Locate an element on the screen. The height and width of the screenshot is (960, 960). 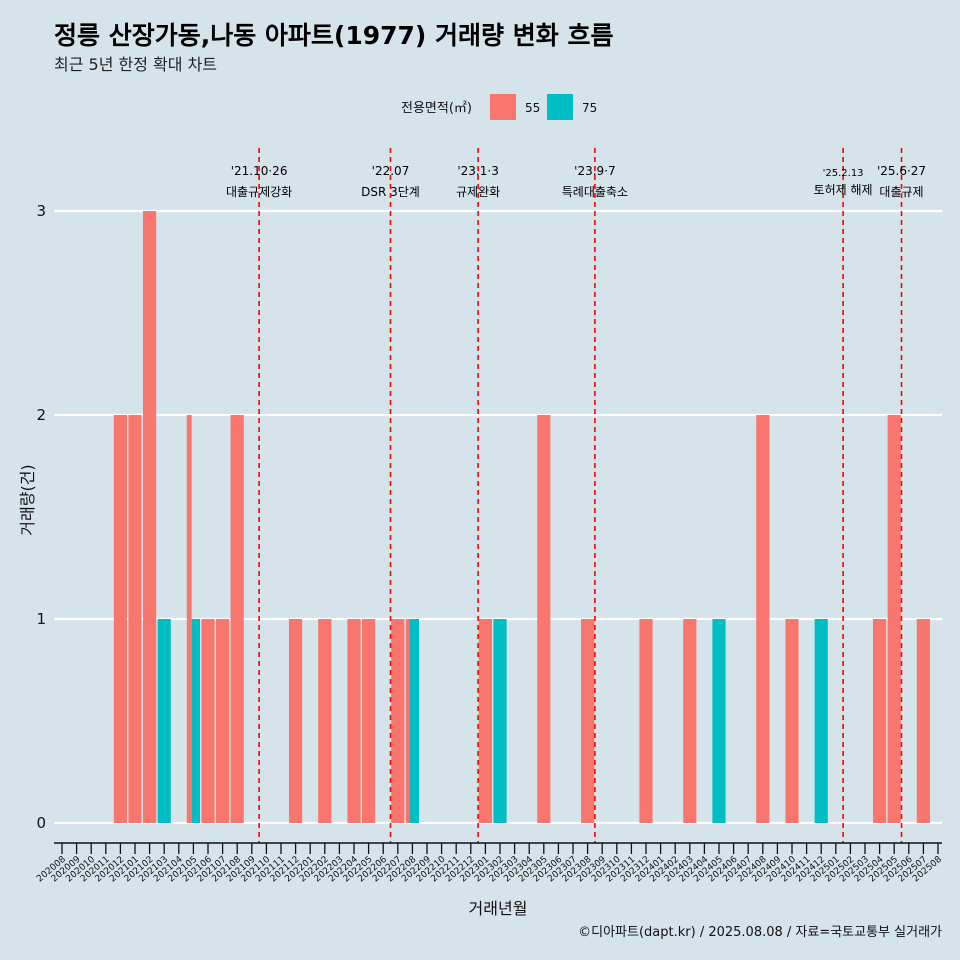
event-date-4: '25.2.13 is located at coordinates (843, 173).